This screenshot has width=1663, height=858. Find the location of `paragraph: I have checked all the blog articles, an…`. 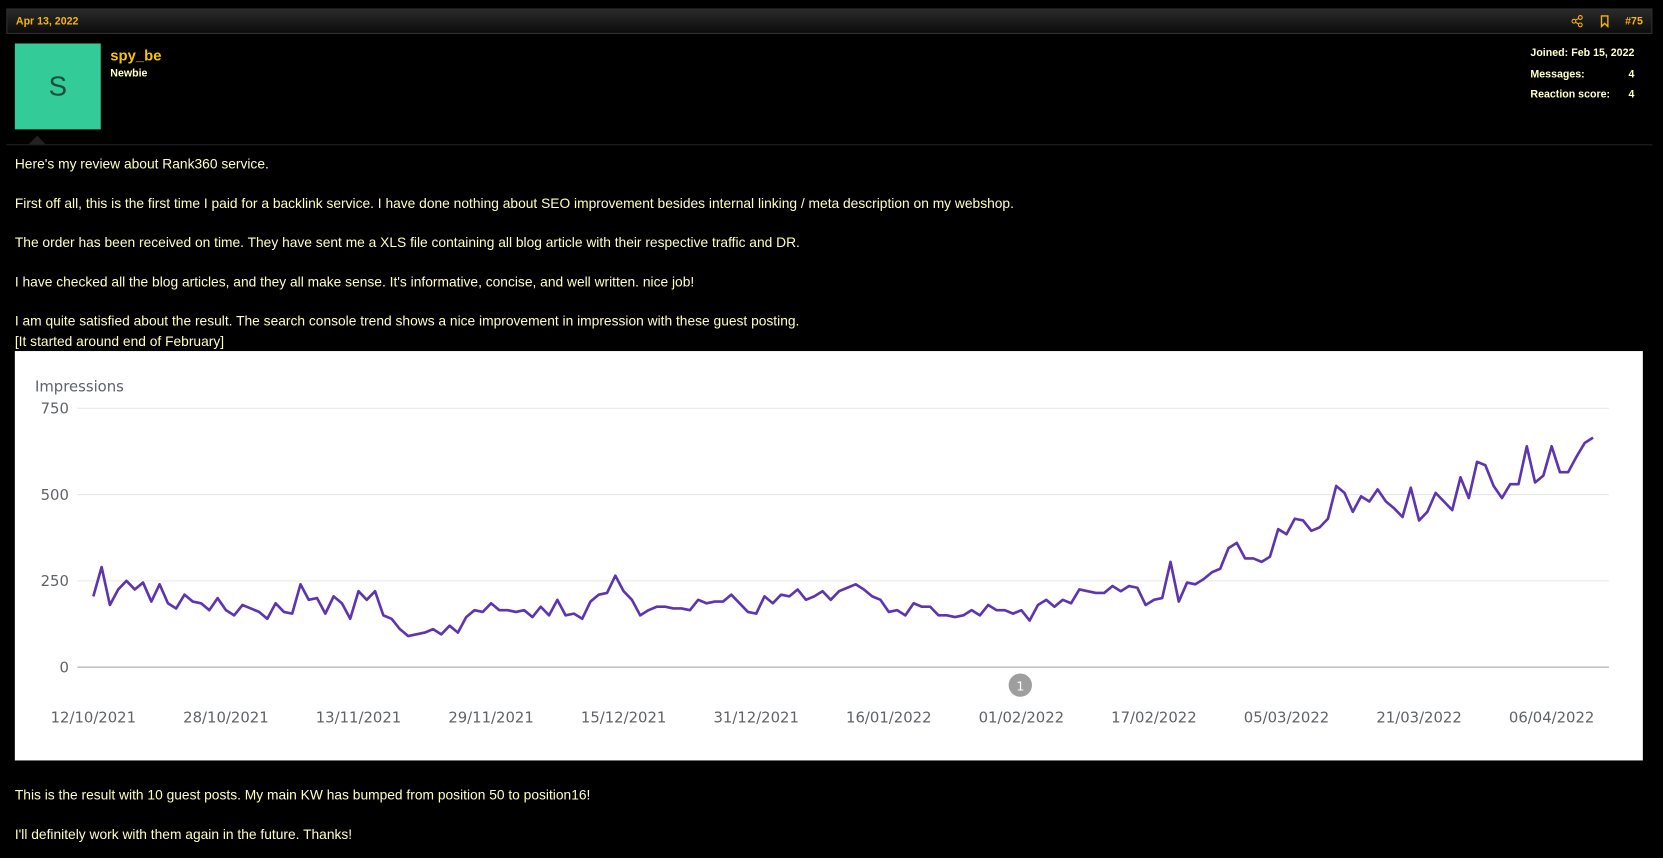

paragraph: I have checked all the blog articles, an… is located at coordinates (354, 281).